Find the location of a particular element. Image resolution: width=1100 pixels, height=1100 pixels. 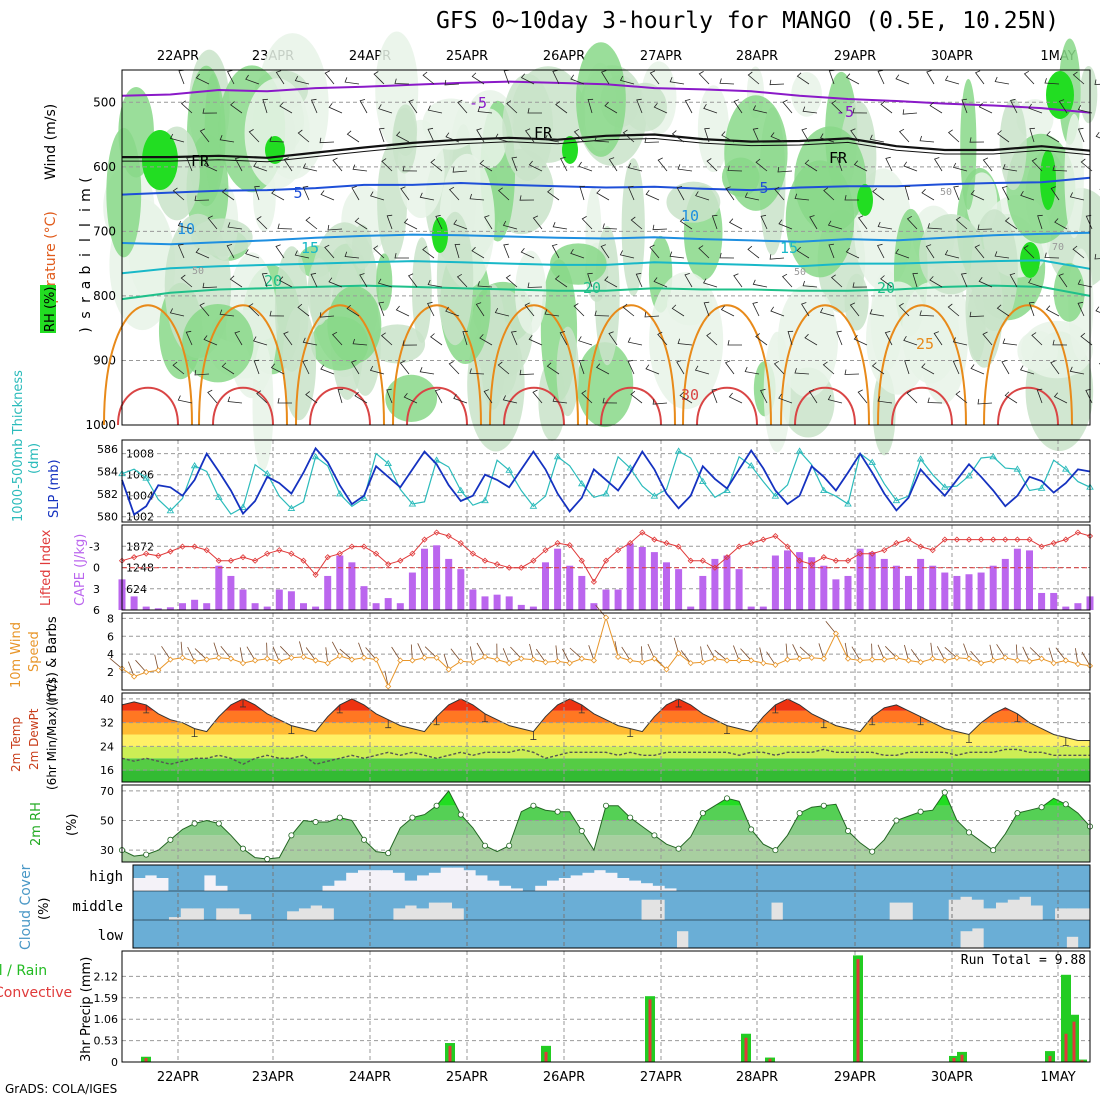

wind-label: (m/s) & Barbs is located at coordinates (52, 661).